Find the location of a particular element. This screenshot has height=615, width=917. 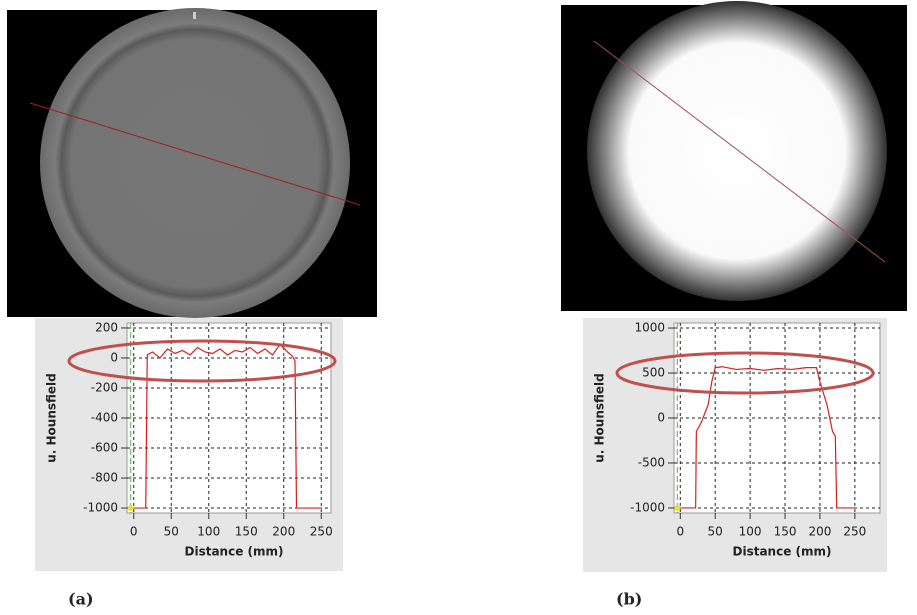

y-tick-label: -800 is located at coordinates (104, 478).